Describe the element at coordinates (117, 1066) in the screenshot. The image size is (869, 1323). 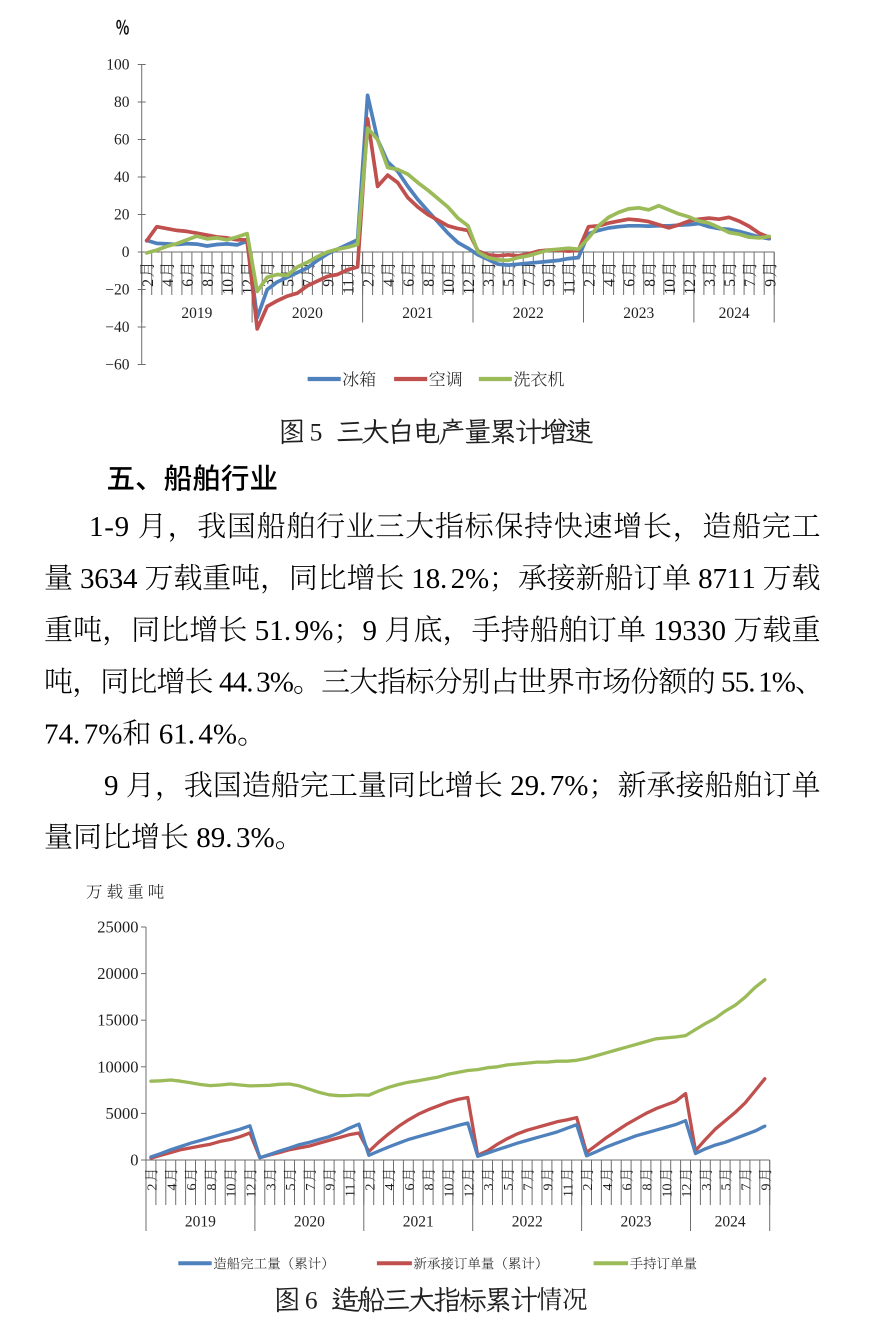
I see `svg-text: 10000` at that location.